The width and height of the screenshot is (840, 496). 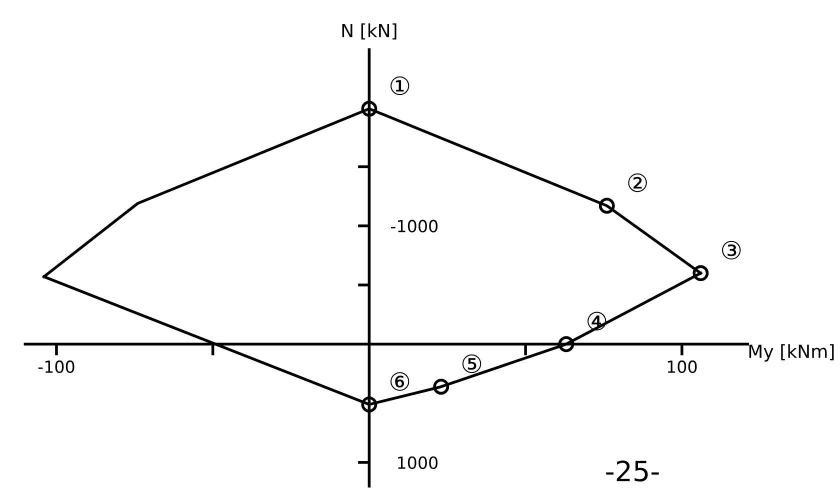 I want to click on annotation: ③, so click(x=731, y=250).